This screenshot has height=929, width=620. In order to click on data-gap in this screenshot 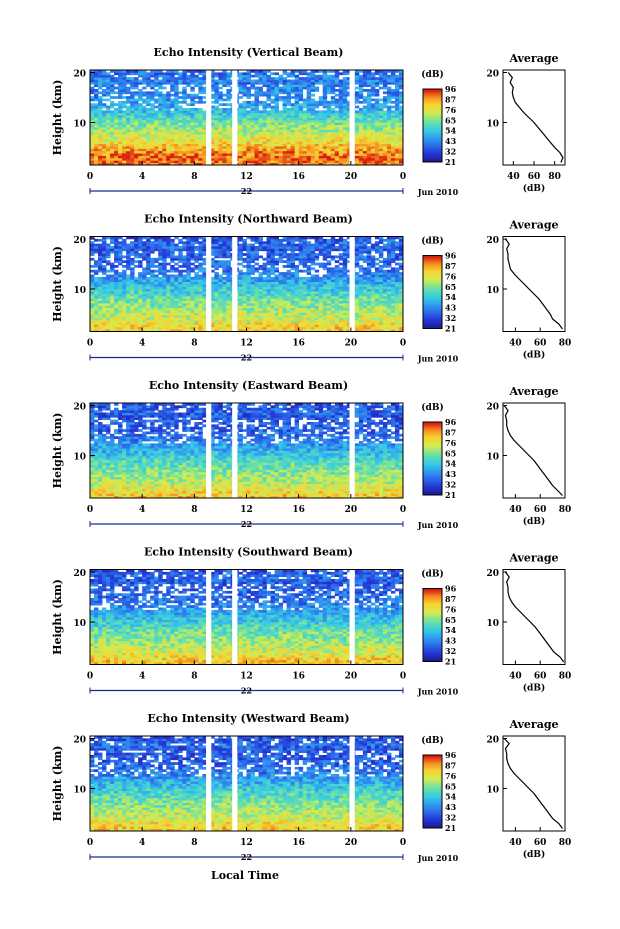, I will do `click(235, 117)`.